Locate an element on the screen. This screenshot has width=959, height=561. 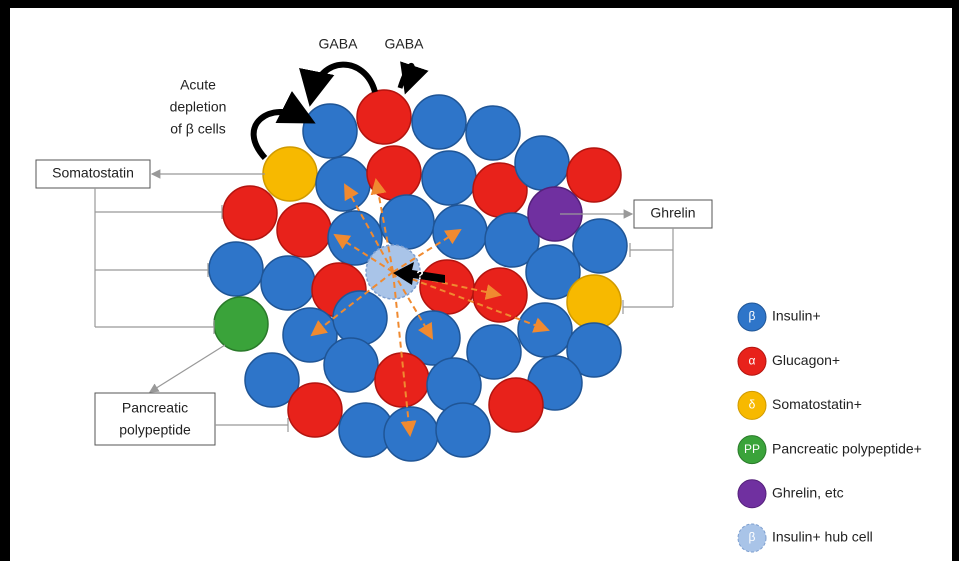
box-label: Pancreatic is located at coordinates (155, 408).